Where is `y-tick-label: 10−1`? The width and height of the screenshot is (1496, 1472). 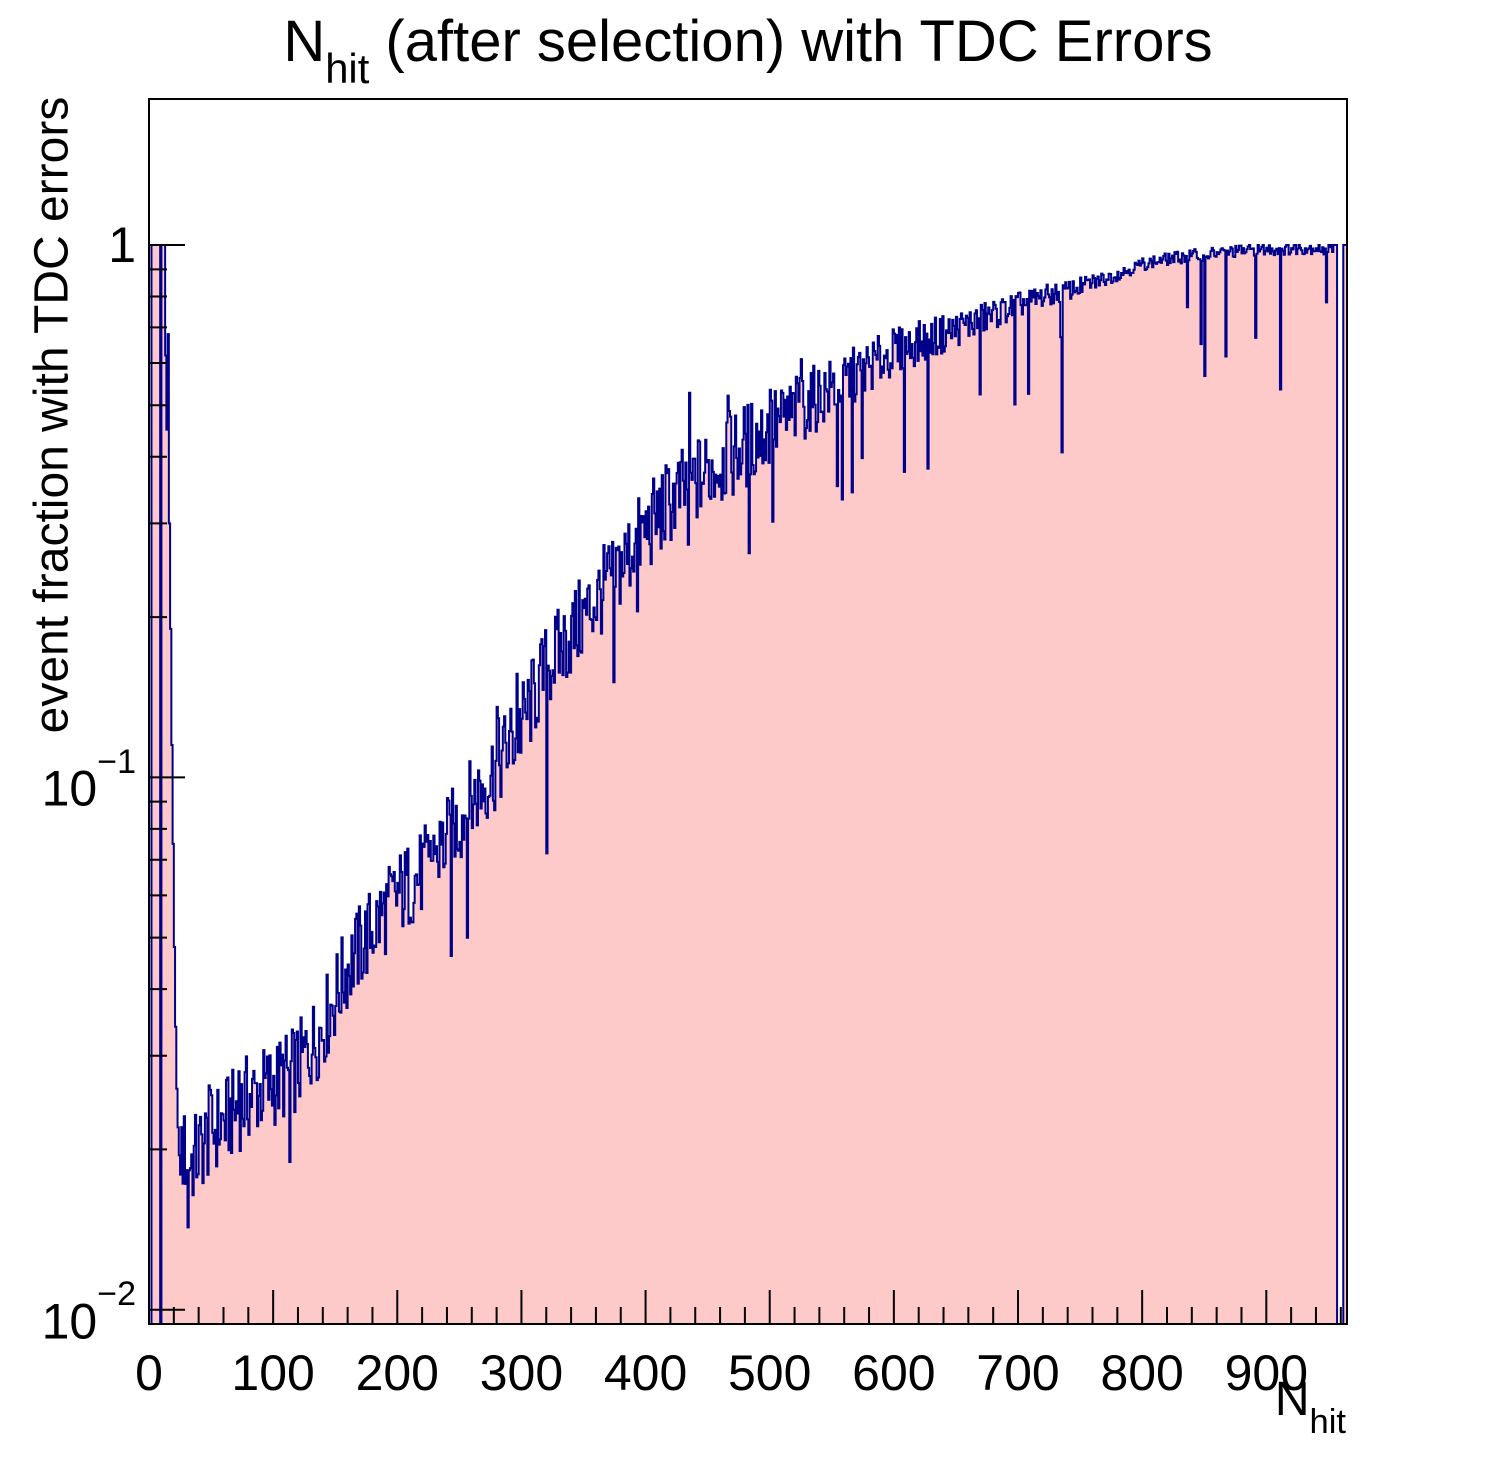 y-tick-label: 10−1 is located at coordinates (68, 780).